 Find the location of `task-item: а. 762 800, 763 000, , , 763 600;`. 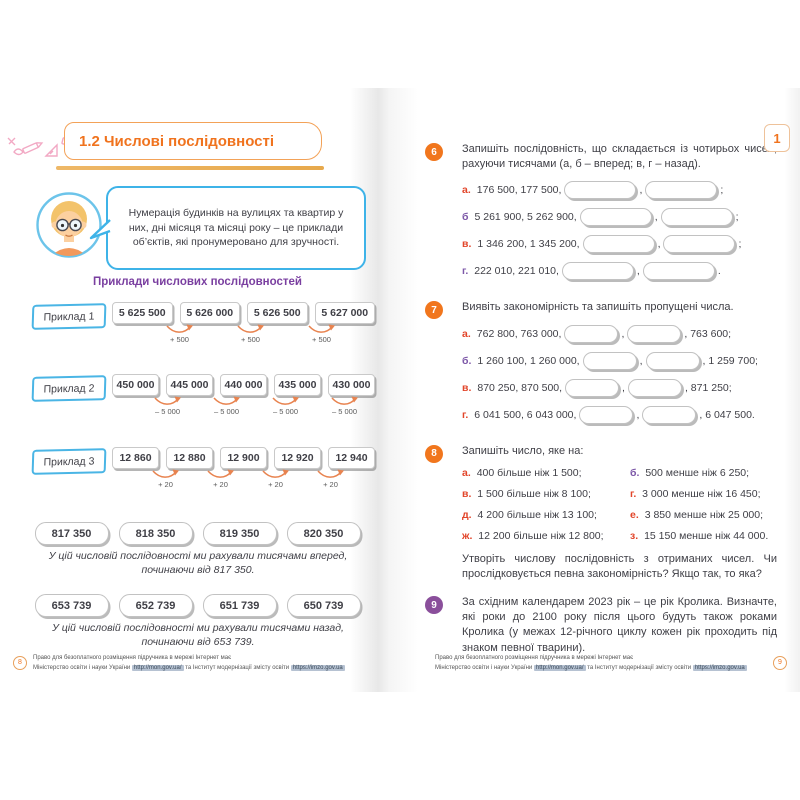

task-item: а. 762 800, 763 000, , , 763 600; is located at coordinates (619, 334).